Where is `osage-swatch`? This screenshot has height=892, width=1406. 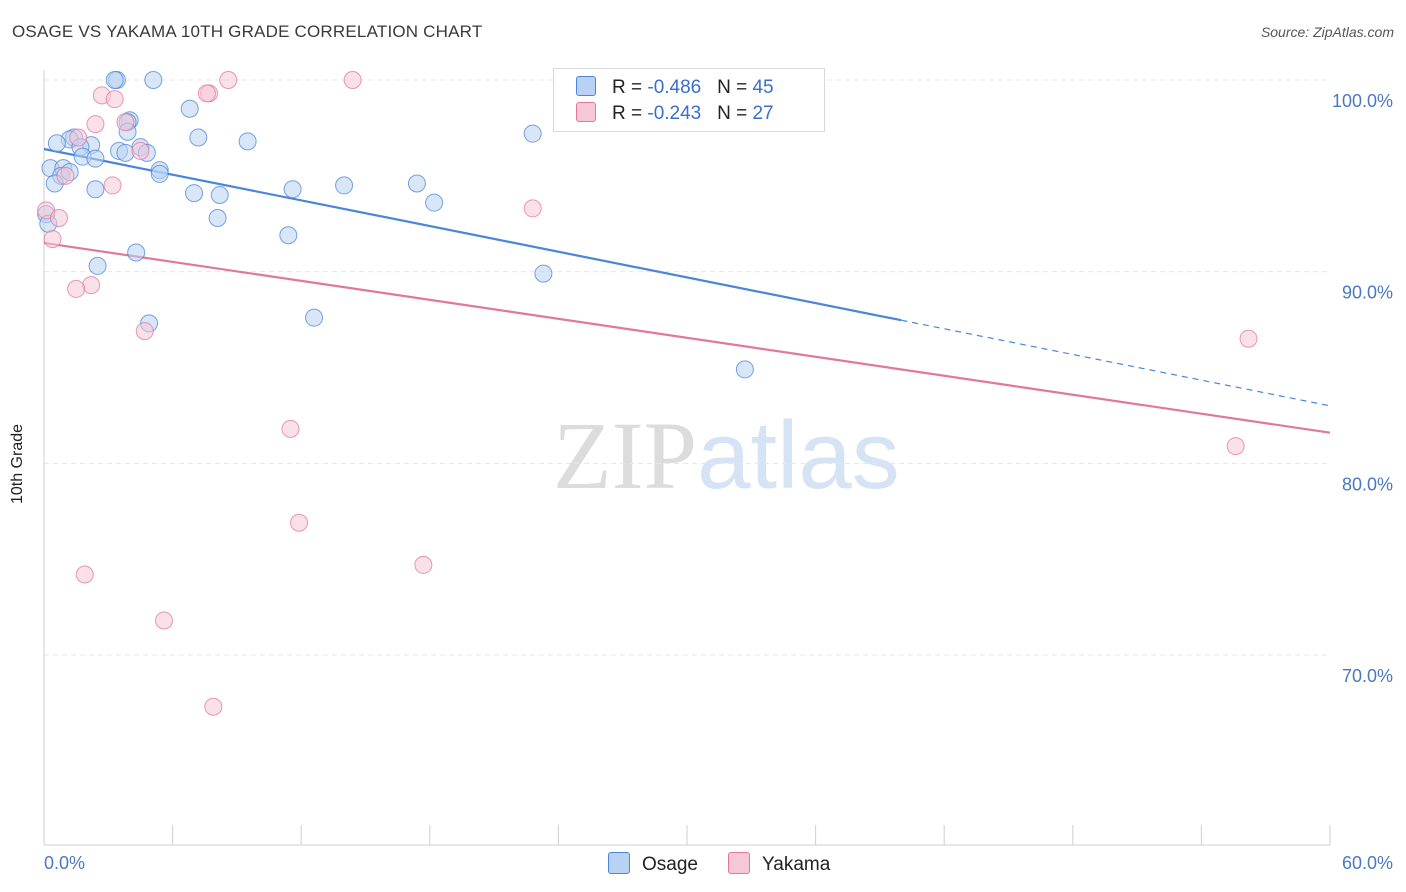
osage-swatch is located at coordinates (586, 86).